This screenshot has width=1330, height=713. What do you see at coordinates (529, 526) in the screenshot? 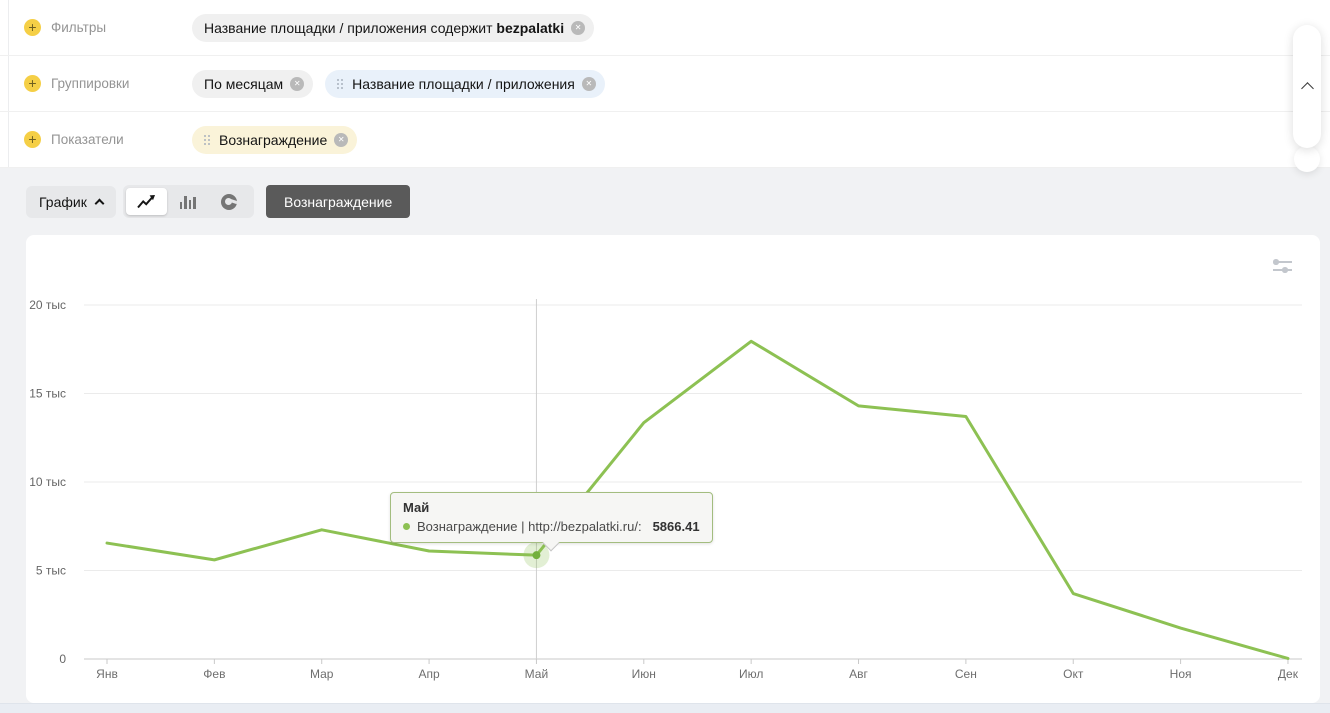
I see `tooltip-series-label: Вознаграждение | http://bezpalatki.ru/:` at bounding box center [529, 526].